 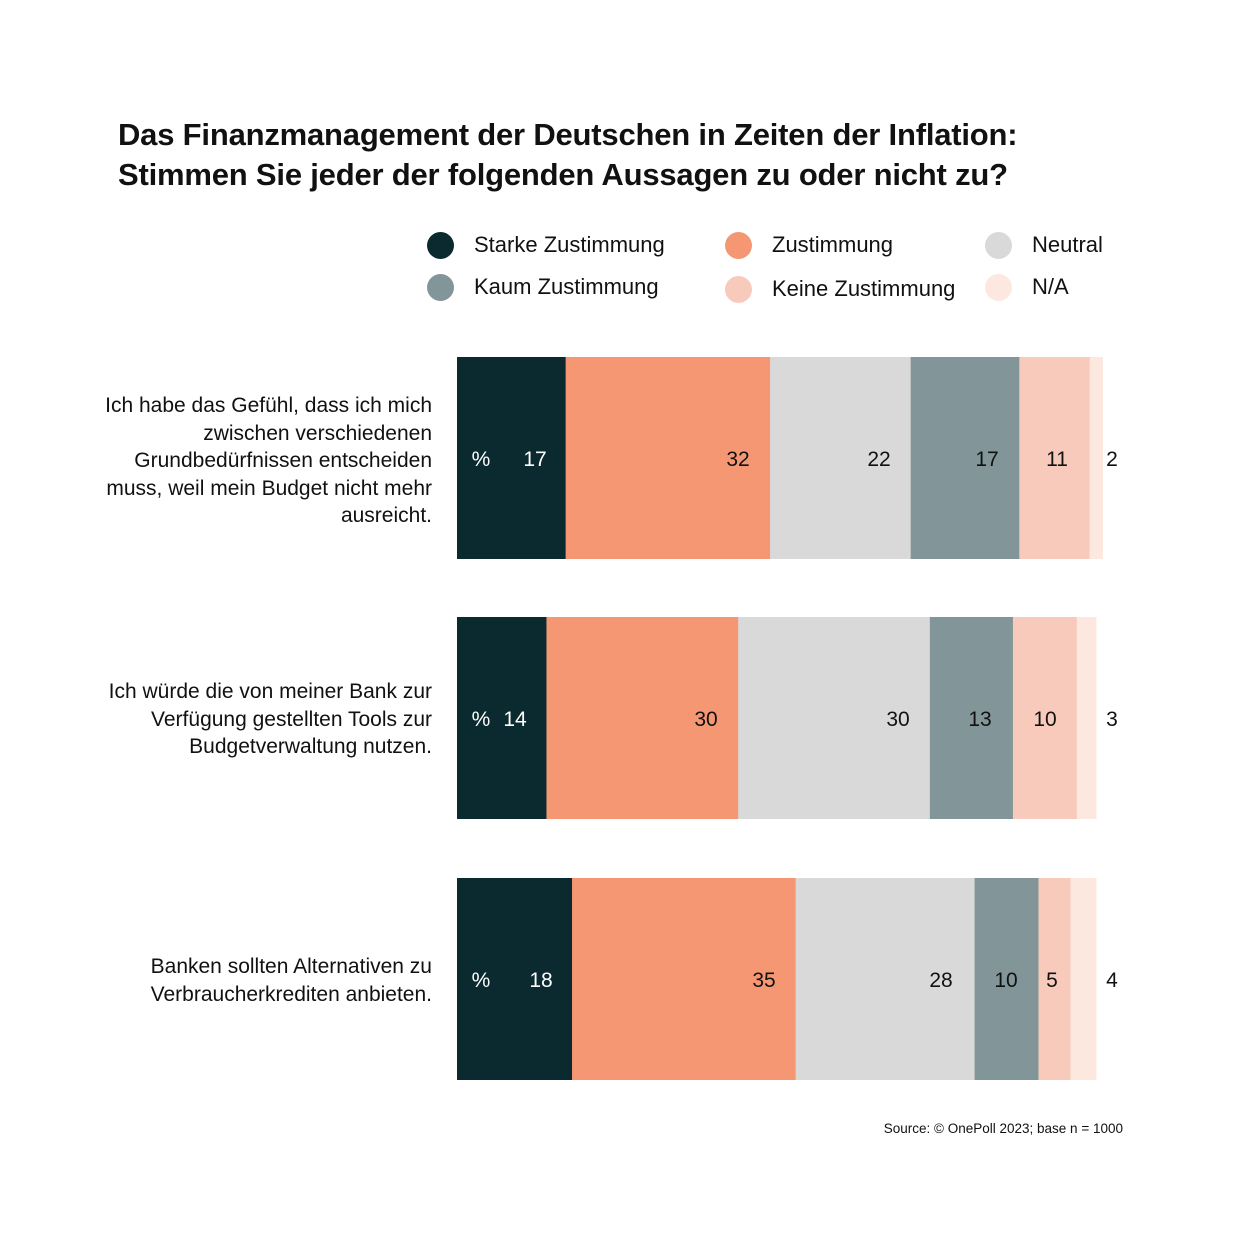 What do you see at coordinates (1003, 1128) in the screenshot?
I see `source-note: Source: © OnePoll 2023; base n = 1000` at bounding box center [1003, 1128].